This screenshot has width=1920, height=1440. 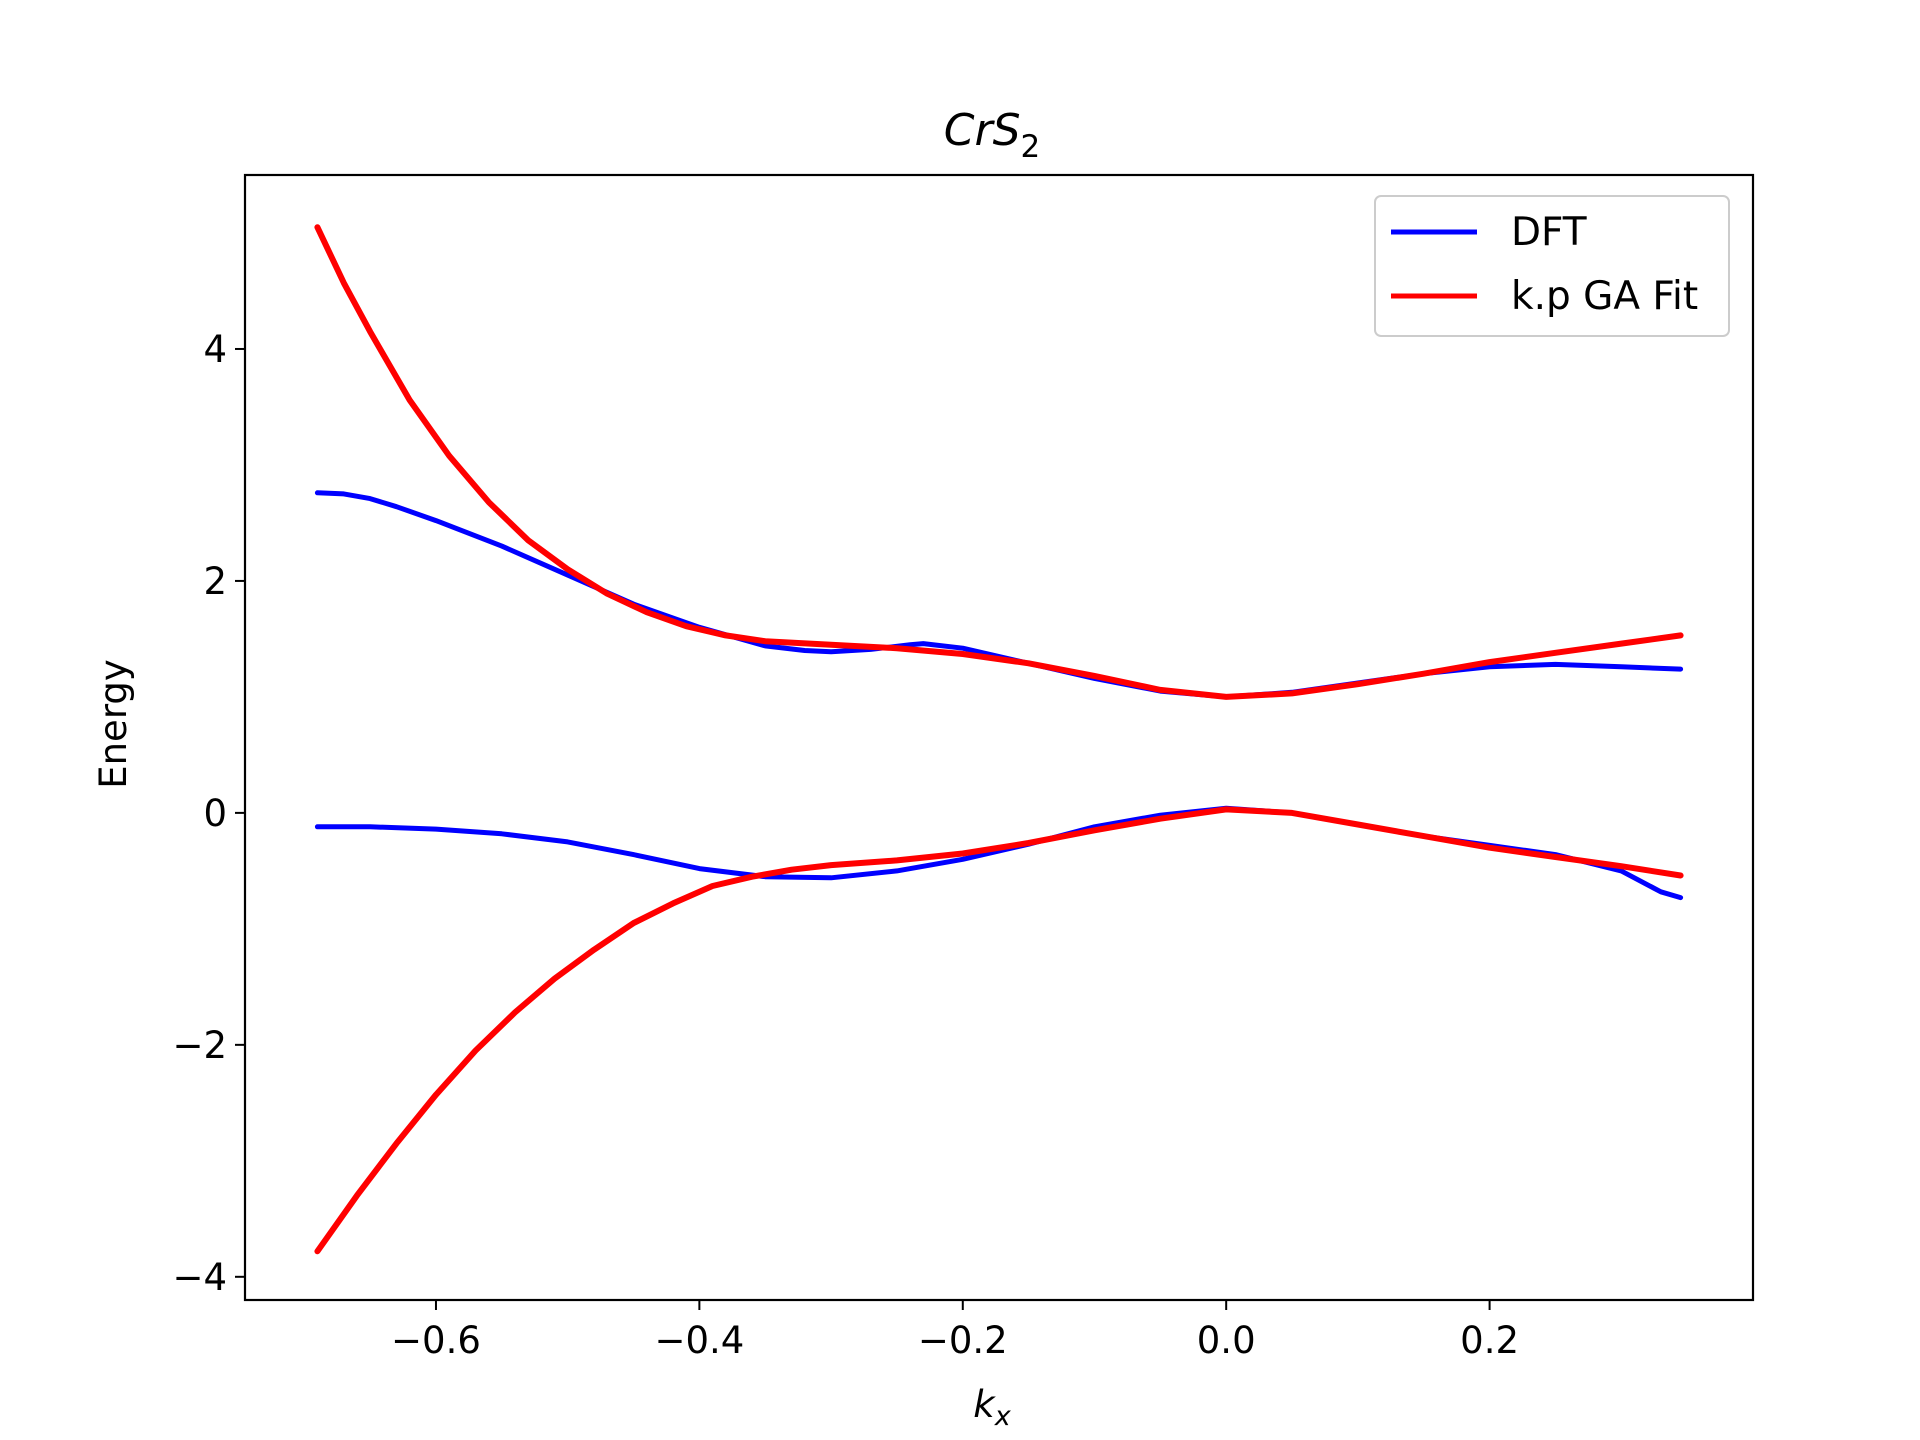 What do you see at coordinates (699, 1340) in the screenshot?
I see `x-tick-label: −0.4` at bounding box center [699, 1340].